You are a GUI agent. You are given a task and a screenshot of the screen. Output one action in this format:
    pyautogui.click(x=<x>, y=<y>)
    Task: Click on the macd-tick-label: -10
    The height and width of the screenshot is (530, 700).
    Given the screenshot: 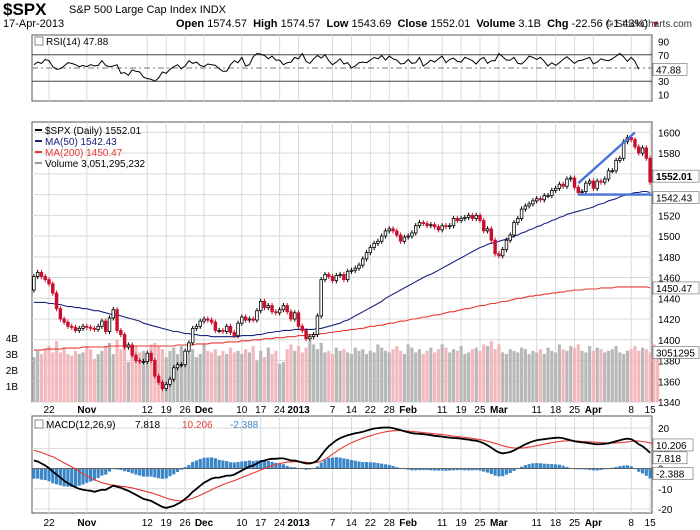 What is the action you would take?
    pyautogui.click(x=665, y=490)
    